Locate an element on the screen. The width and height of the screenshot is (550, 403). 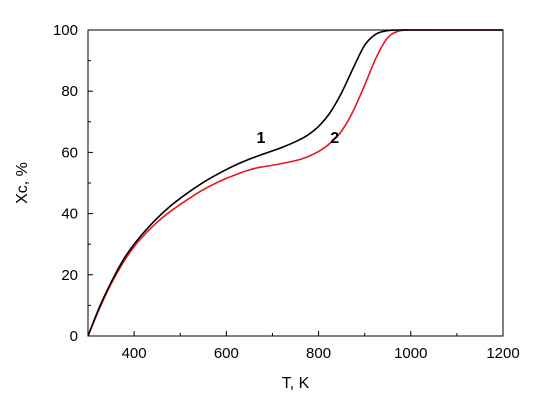
y-axis-title: Xc, % is located at coordinates (22, 183).